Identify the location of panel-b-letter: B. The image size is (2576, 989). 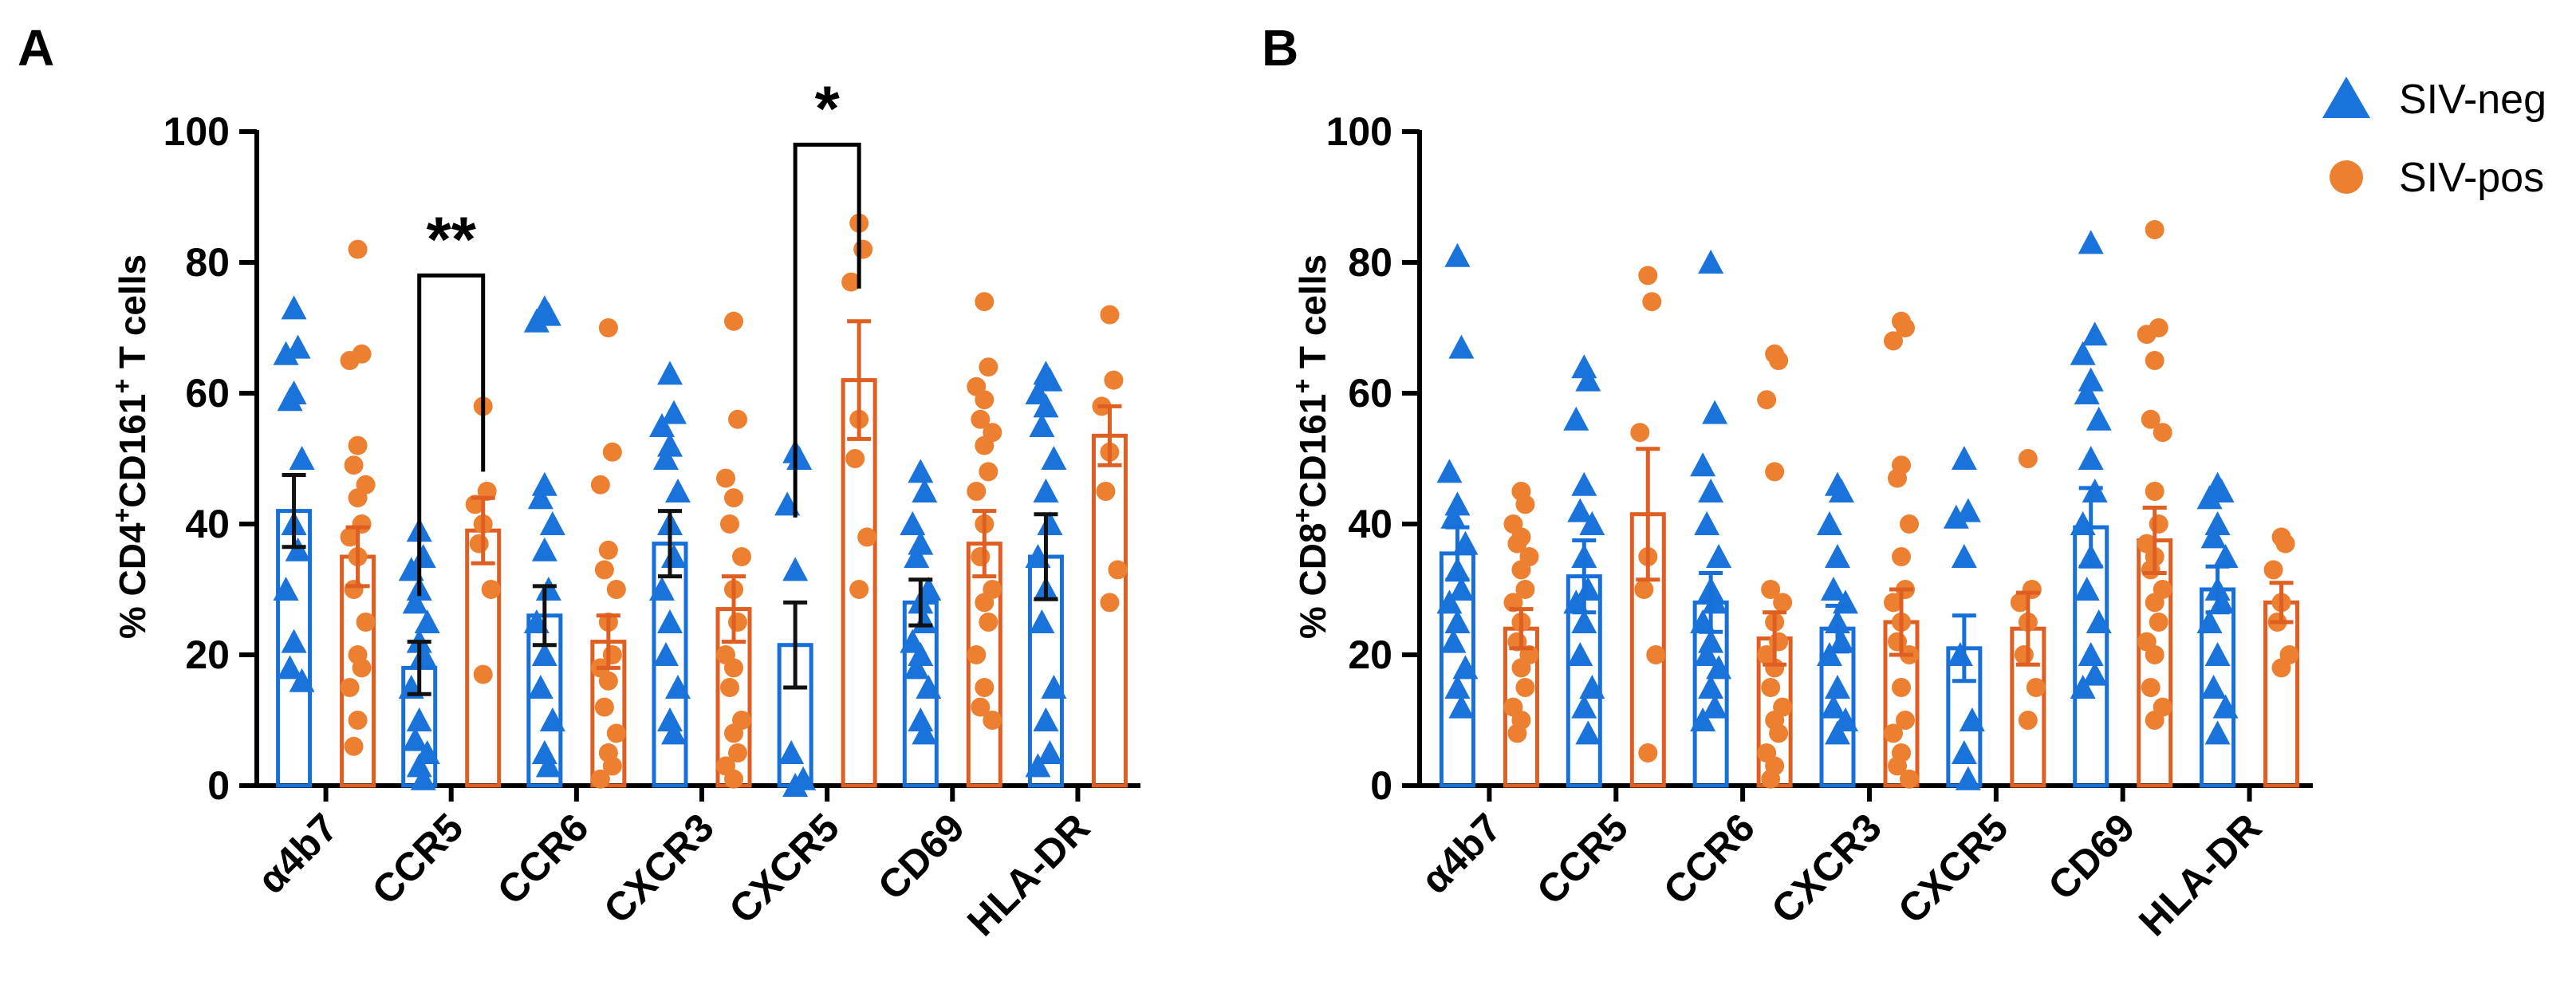
(1280, 48).